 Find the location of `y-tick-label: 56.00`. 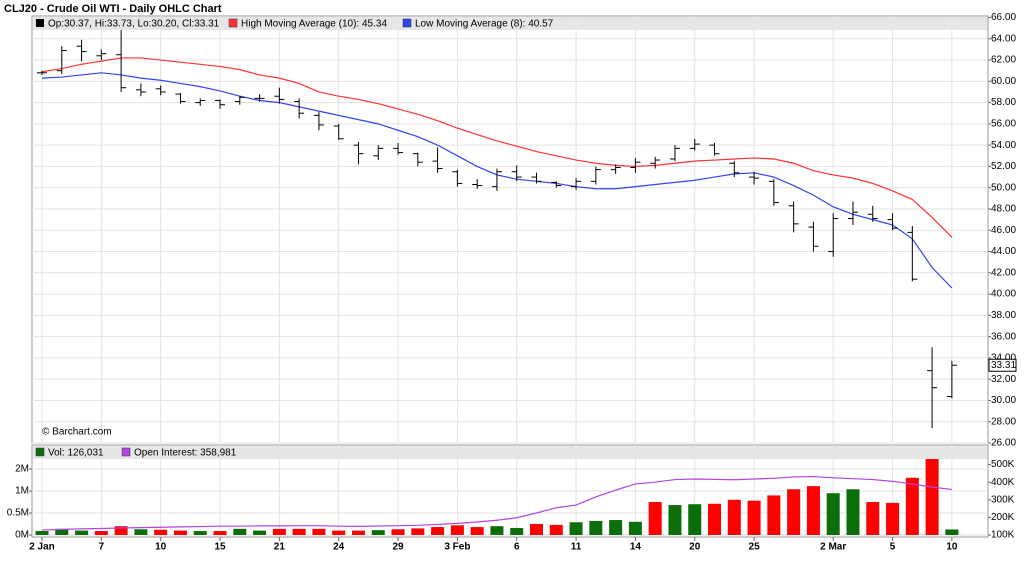

y-tick-label: 56.00 is located at coordinates (1003, 124).